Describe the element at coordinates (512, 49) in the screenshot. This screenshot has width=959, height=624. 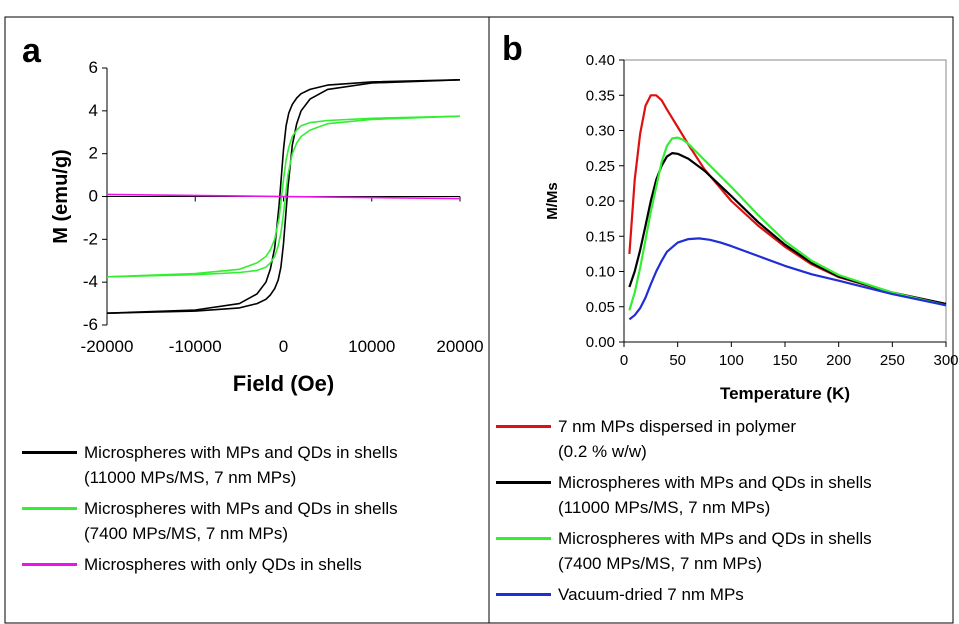
I see `panel-label-b: b` at that location.